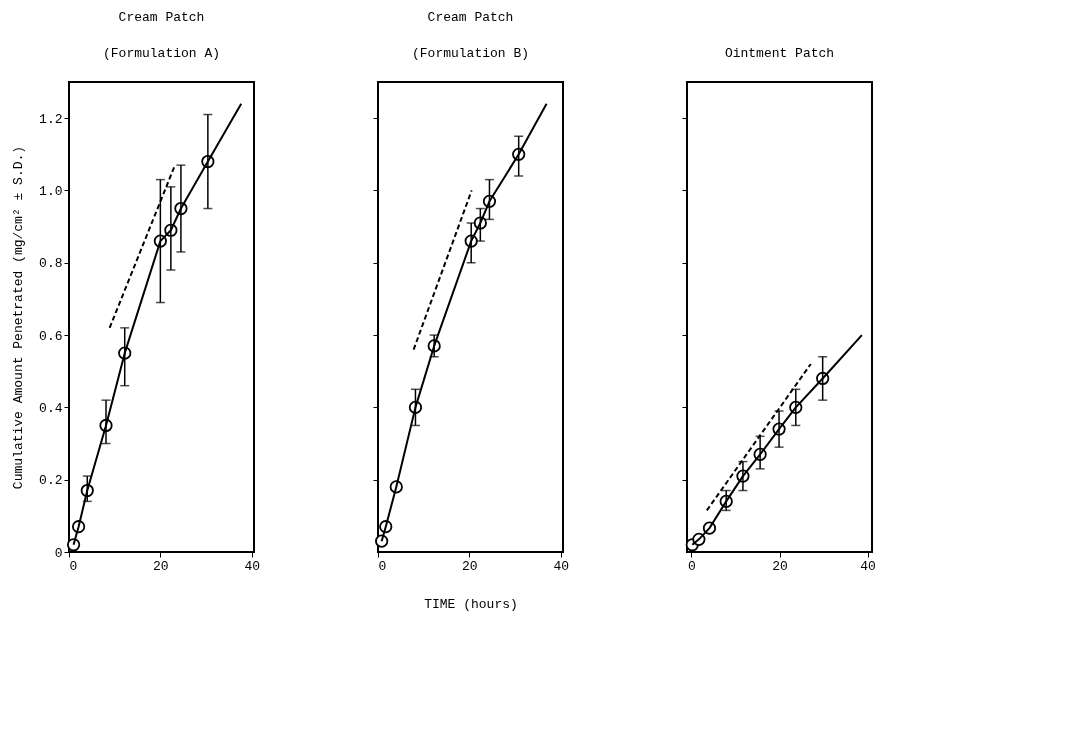 This screenshot has width=1069, height=733. Describe the element at coordinates (51, 481) in the screenshot. I see `y-tick-label: 0.2` at that location.